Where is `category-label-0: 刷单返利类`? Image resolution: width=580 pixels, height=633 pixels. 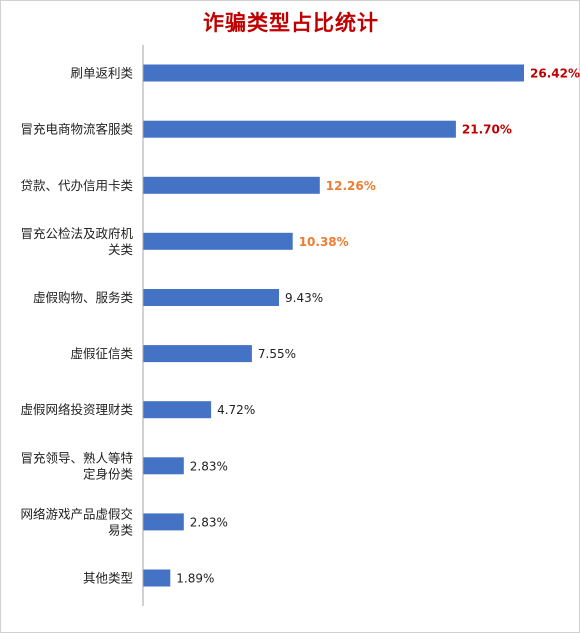 category-label-0: 刷单返利类 is located at coordinates (101, 73).